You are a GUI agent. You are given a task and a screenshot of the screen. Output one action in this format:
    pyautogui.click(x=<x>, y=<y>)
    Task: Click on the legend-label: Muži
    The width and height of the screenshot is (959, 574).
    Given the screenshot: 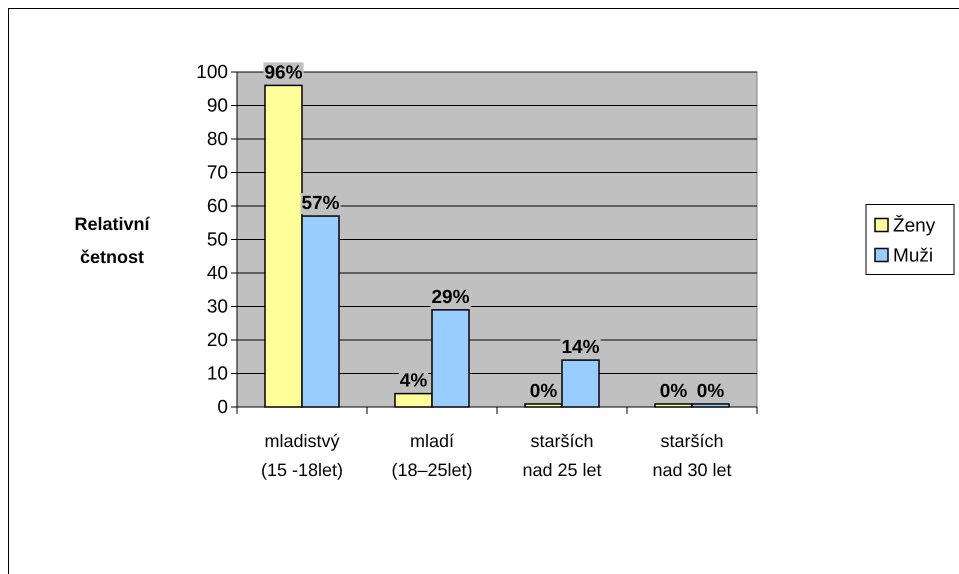 What is the action you would take?
    pyautogui.click(x=913, y=256)
    